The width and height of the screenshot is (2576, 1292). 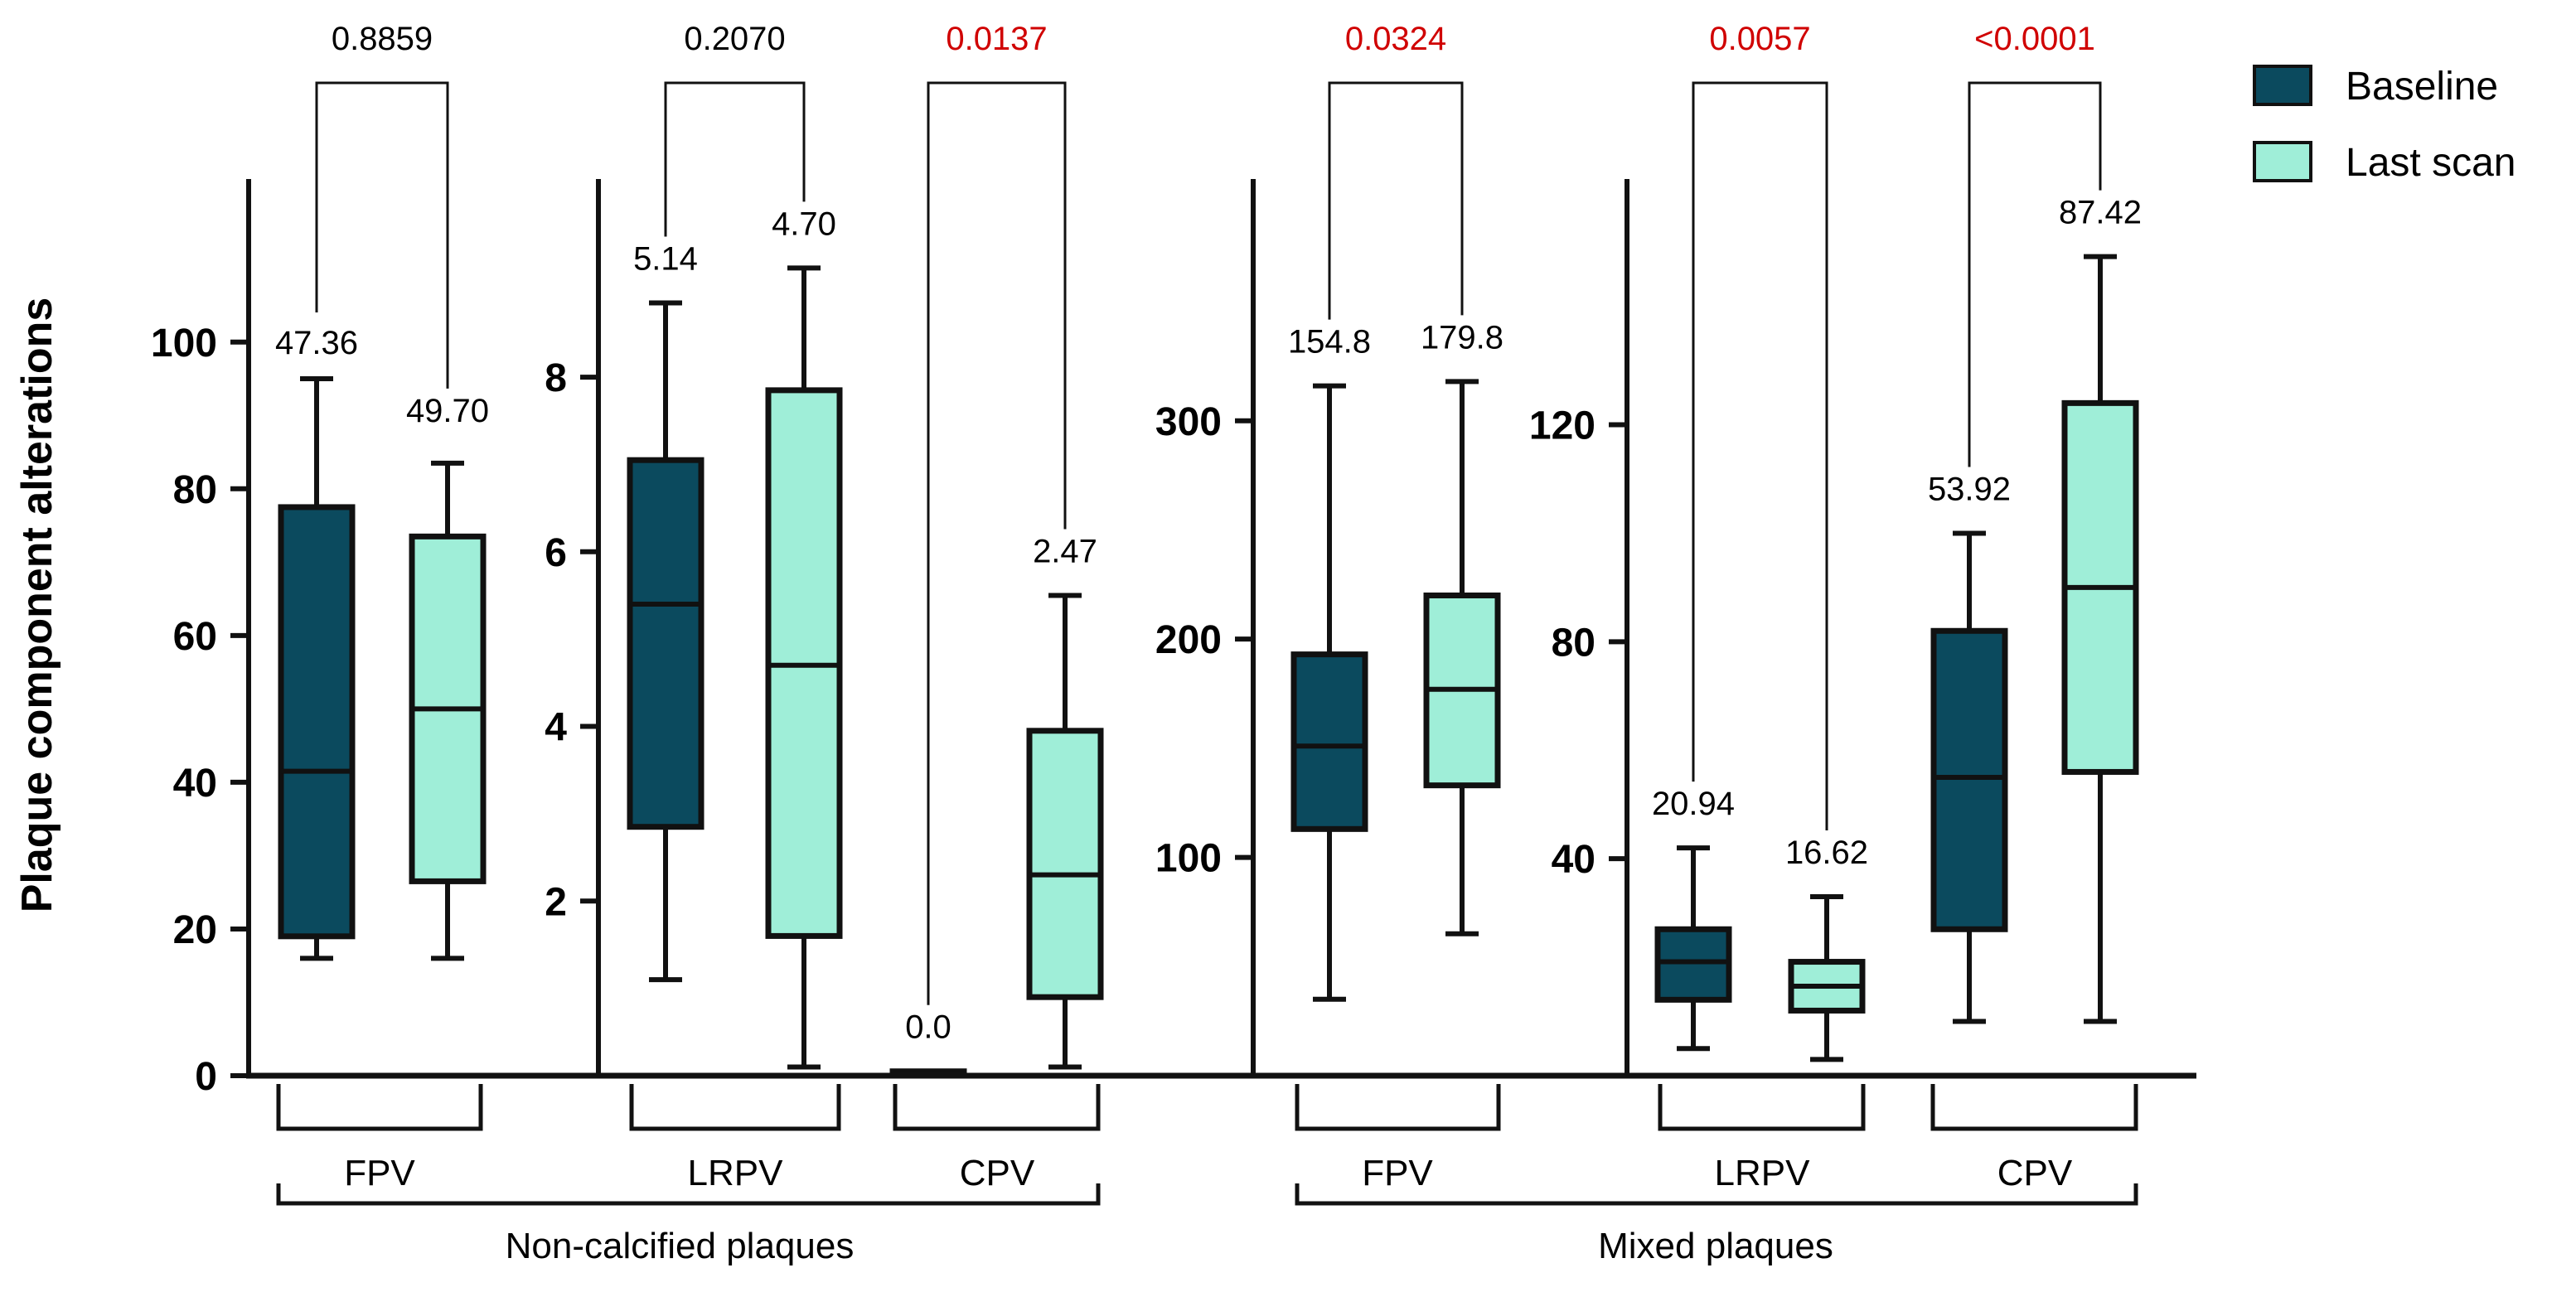 What do you see at coordinates (2430, 163) in the screenshot?
I see `legend-label-last-scan: Last scan` at bounding box center [2430, 163].